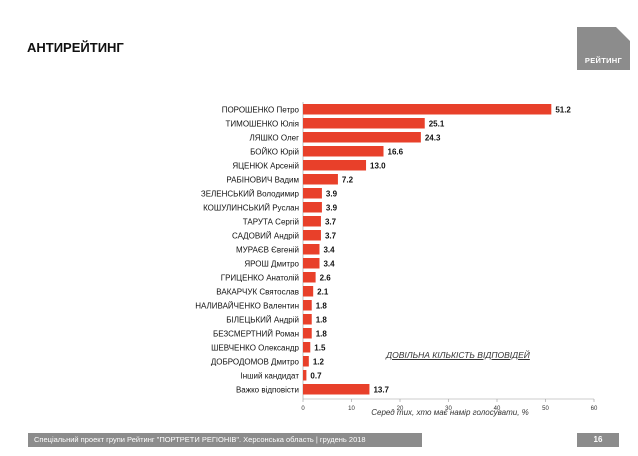  Describe the element at coordinates (623, 34) in the screenshot. I see `logo-corner-shape` at that location.